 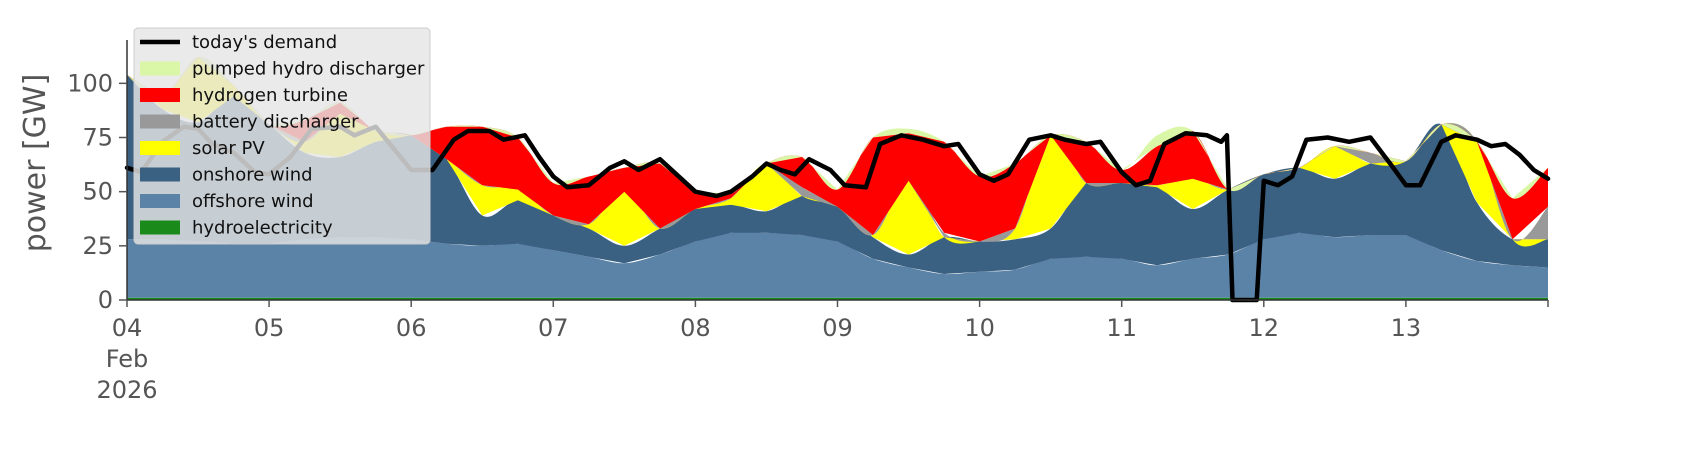 I want to click on y-tick-label-75: 75, so click(x=97, y=138).